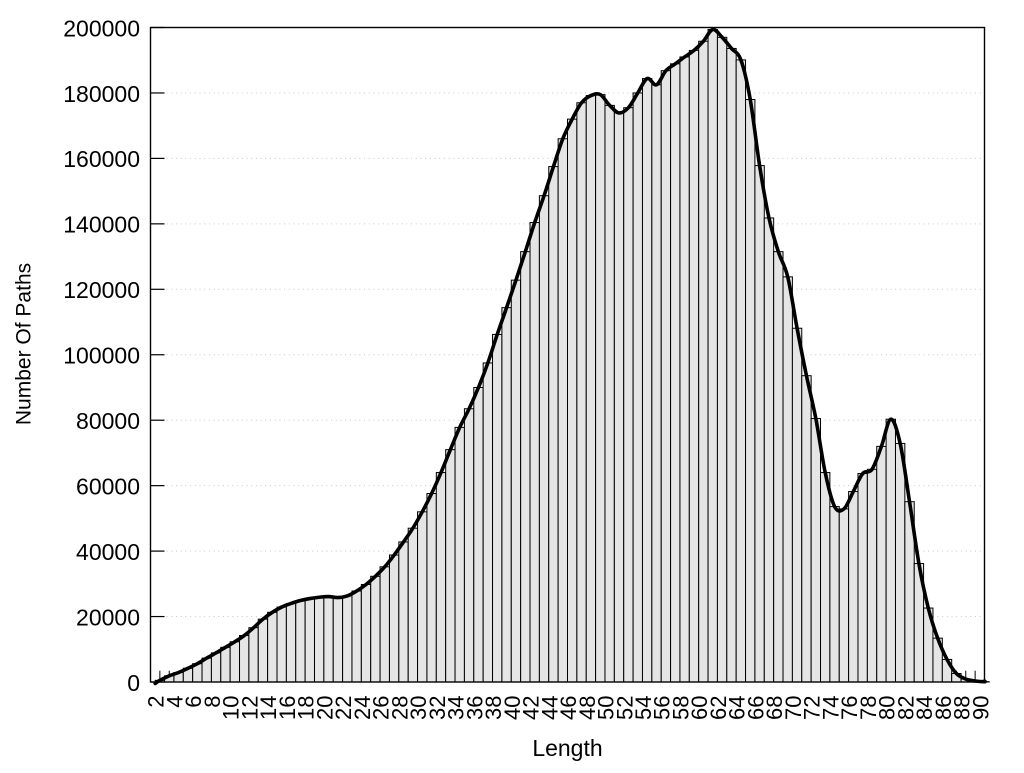 Image resolution: width=1024 pixels, height=773 pixels. I want to click on svg-text: 0, so click(133, 683).